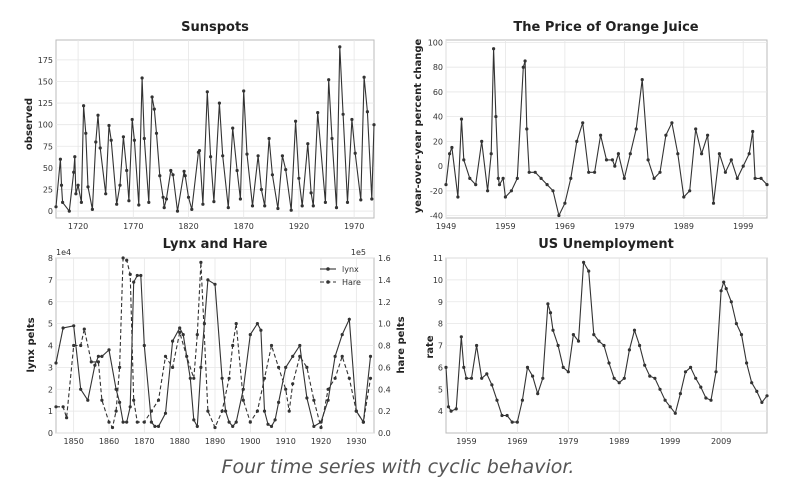 The image size is (796, 487). Describe the element at coordinates (606, 244) in the screenshot. I see `chart-title-unemployment: US Unemployment` at that location.